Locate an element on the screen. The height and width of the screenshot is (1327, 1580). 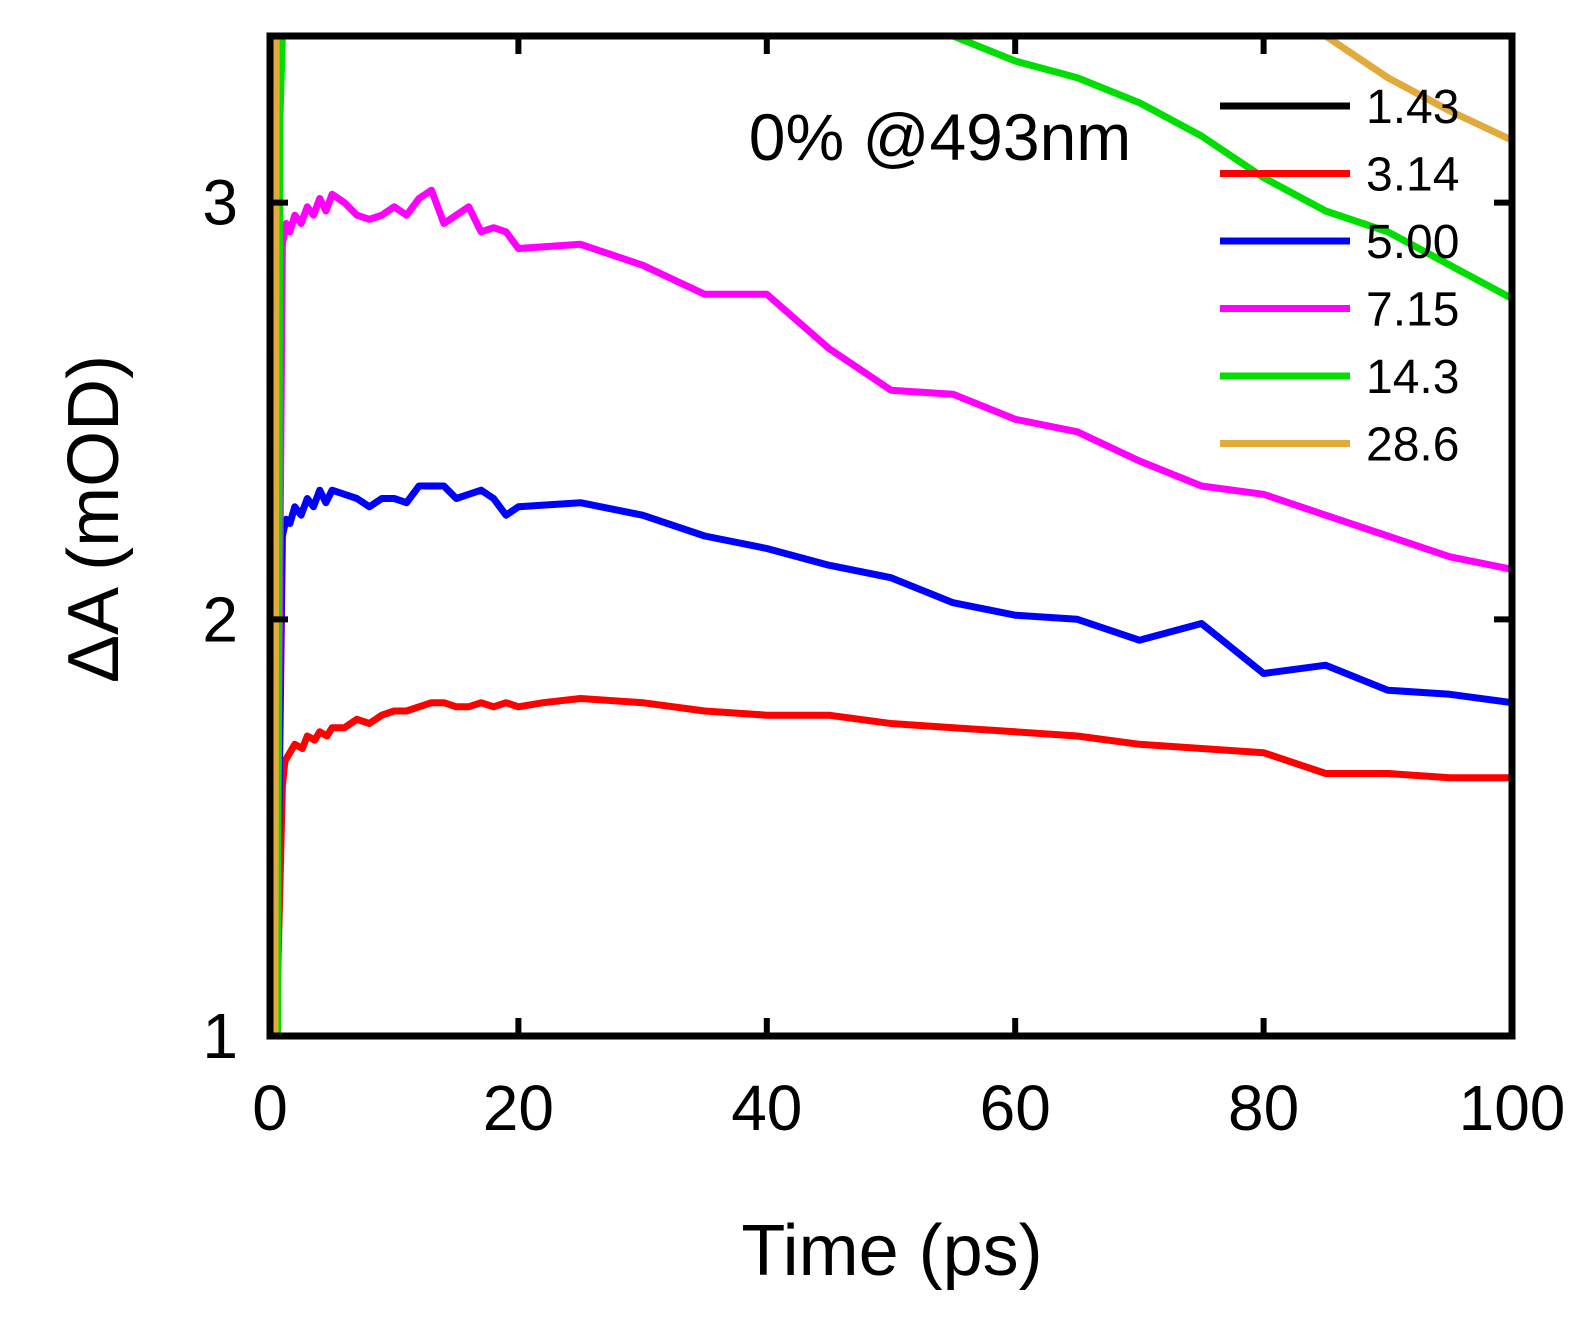
legend: 1.43 3.14 5.00 7.15 14.3 28.6 is located at coordinates (1339, 276).